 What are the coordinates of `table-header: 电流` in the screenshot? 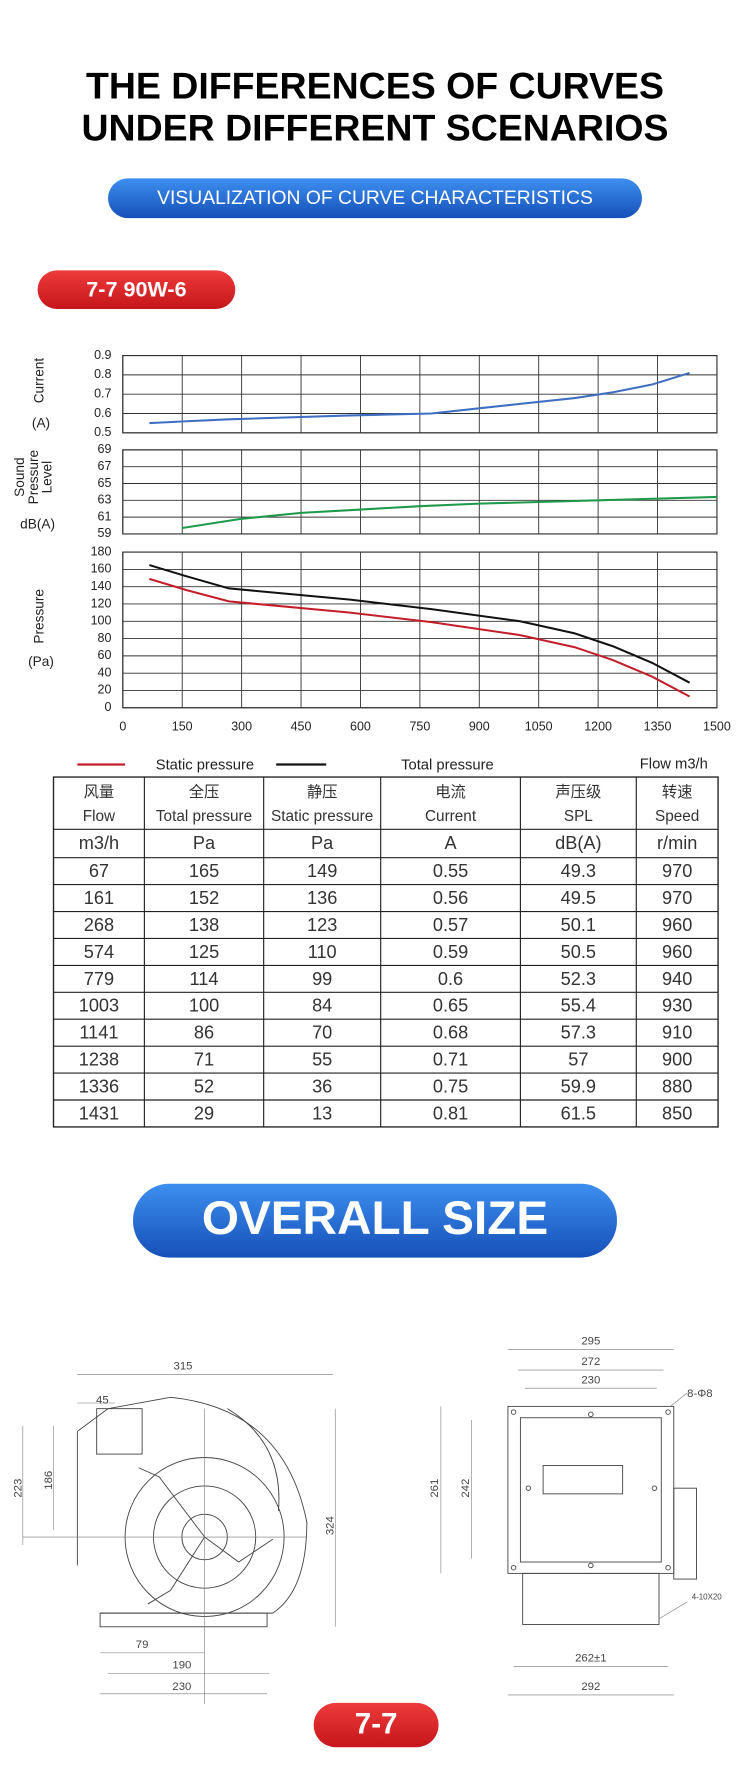 It's located at (450, 792).